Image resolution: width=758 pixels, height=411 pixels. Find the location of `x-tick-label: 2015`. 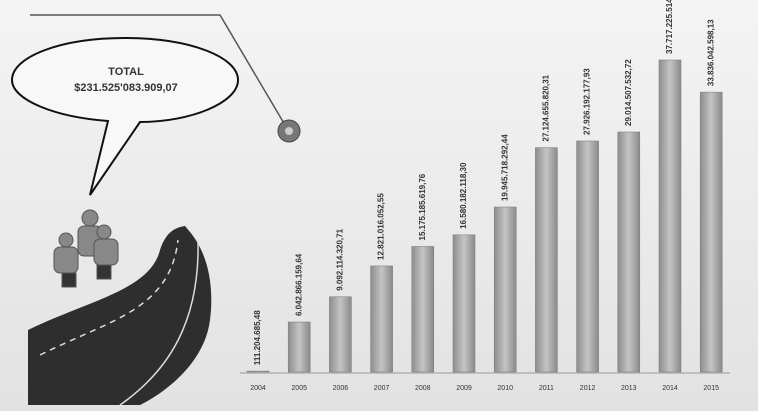

x-tick-label: 2015 is located at coordinates (711, 388).